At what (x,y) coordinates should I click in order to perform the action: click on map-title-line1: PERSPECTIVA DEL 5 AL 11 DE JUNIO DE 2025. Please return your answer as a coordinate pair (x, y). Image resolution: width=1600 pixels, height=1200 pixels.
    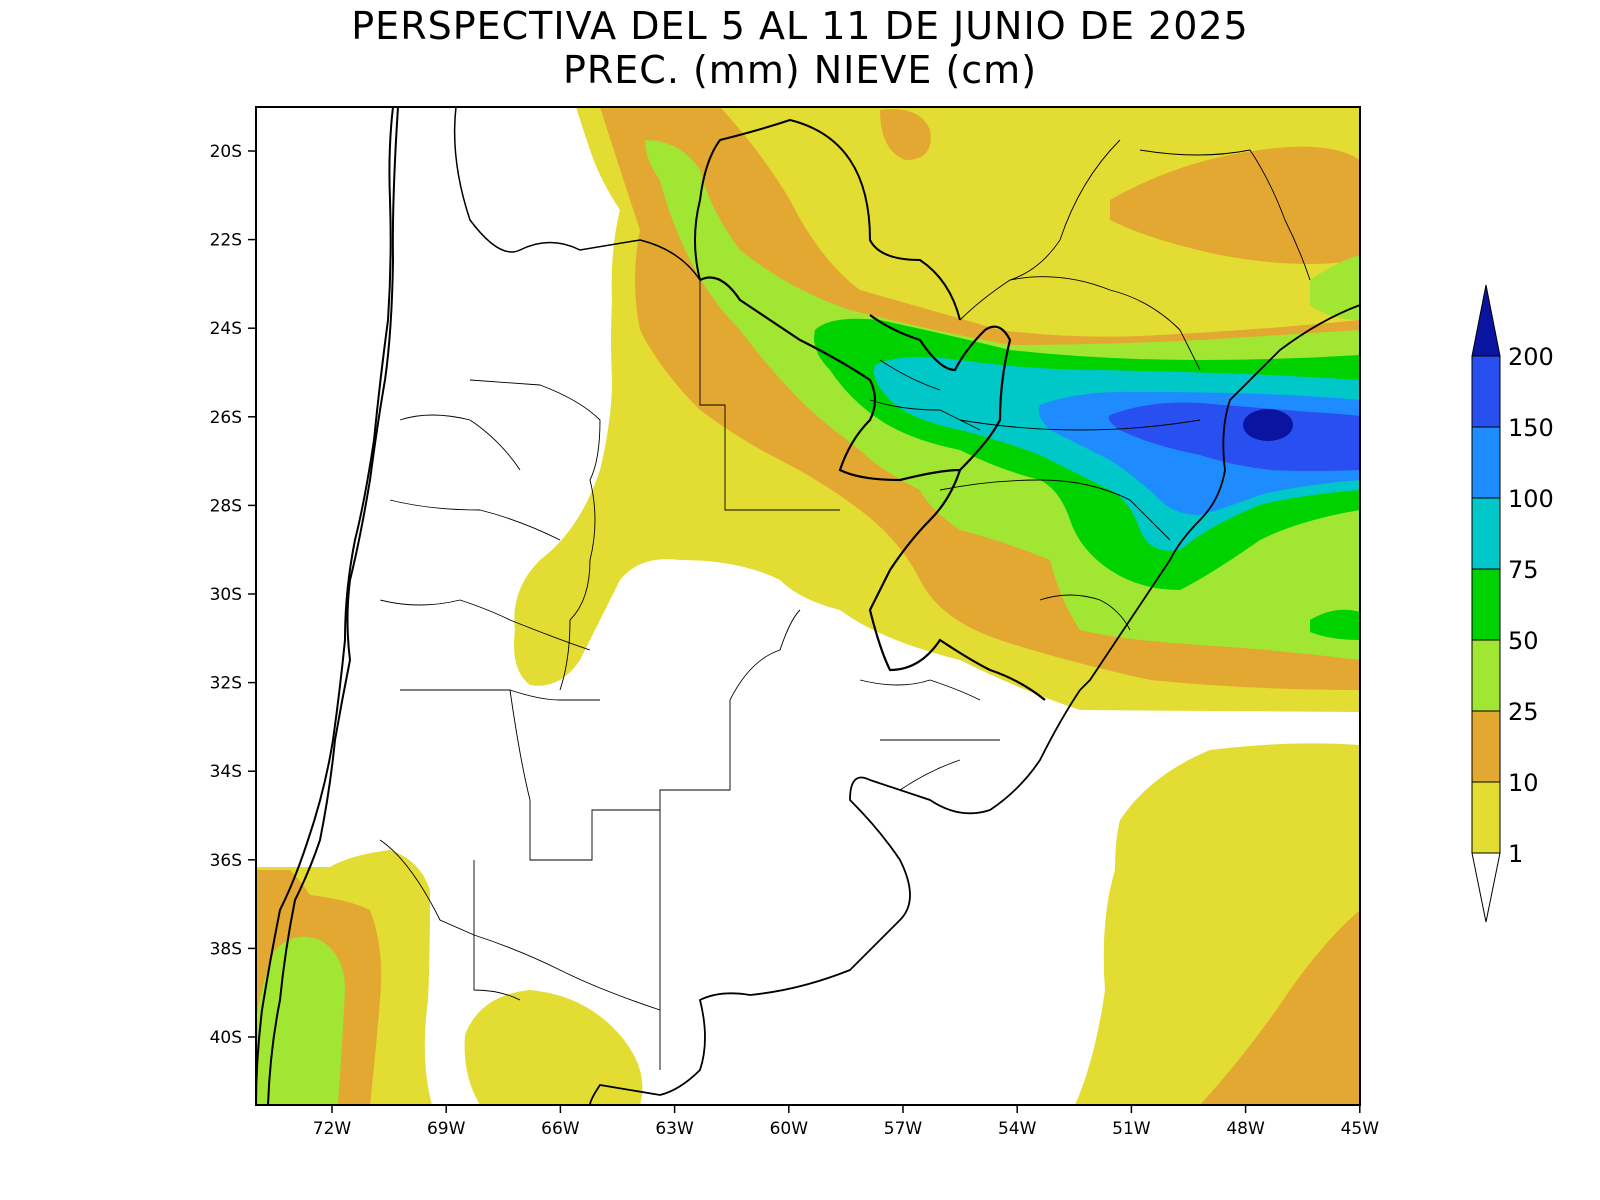
    Looking at the image, I should click on (800, 26).